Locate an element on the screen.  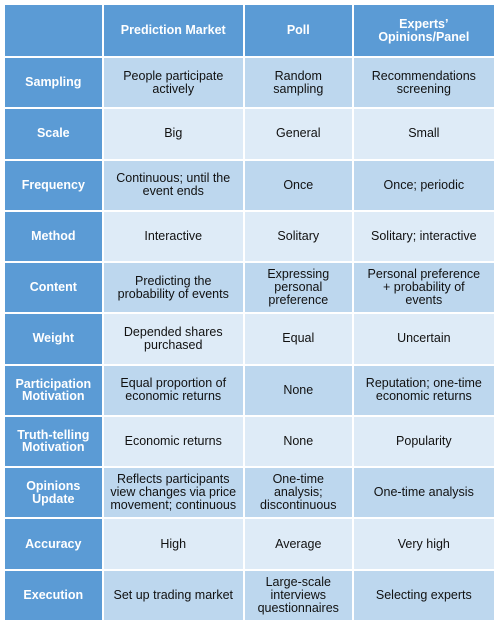
row-label-frequency: Frequency is located at coordinates (53, 185).